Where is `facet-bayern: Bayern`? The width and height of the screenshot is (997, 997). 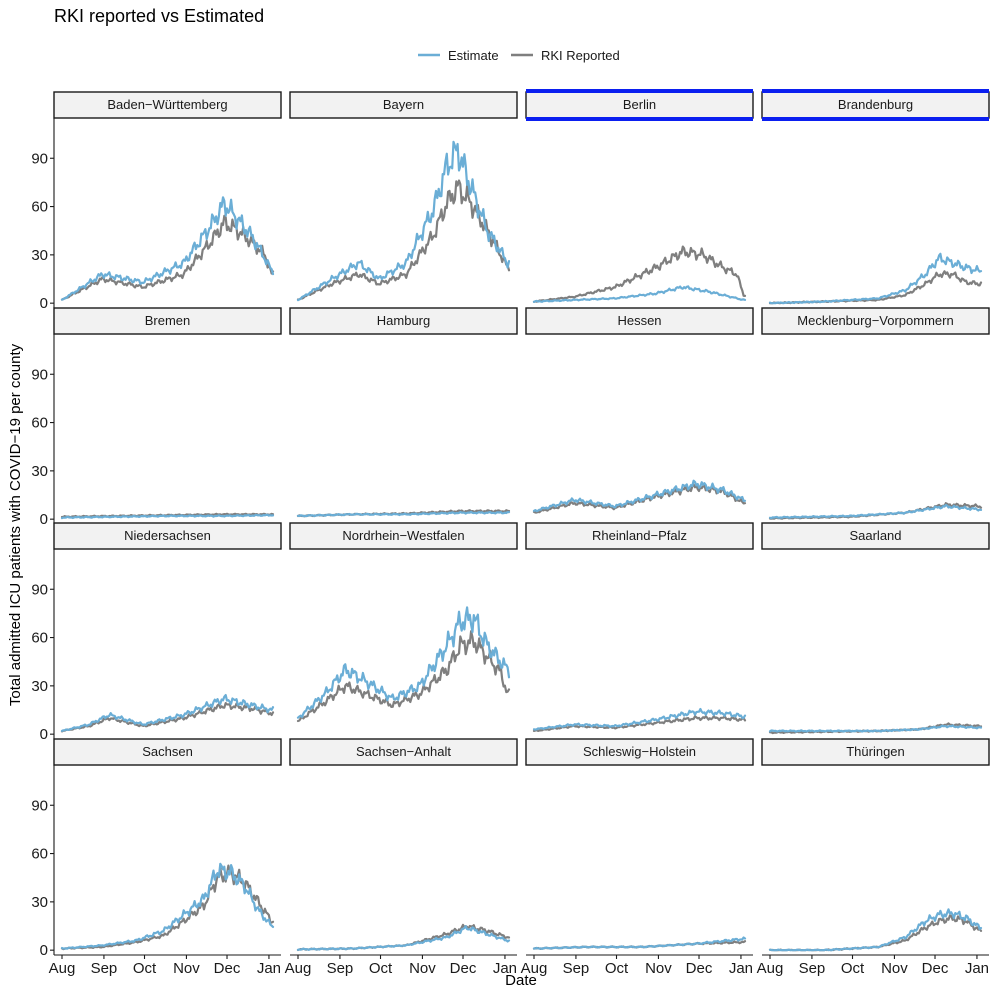
facet-bayern: Bayern is located at coordinates (403, 196).